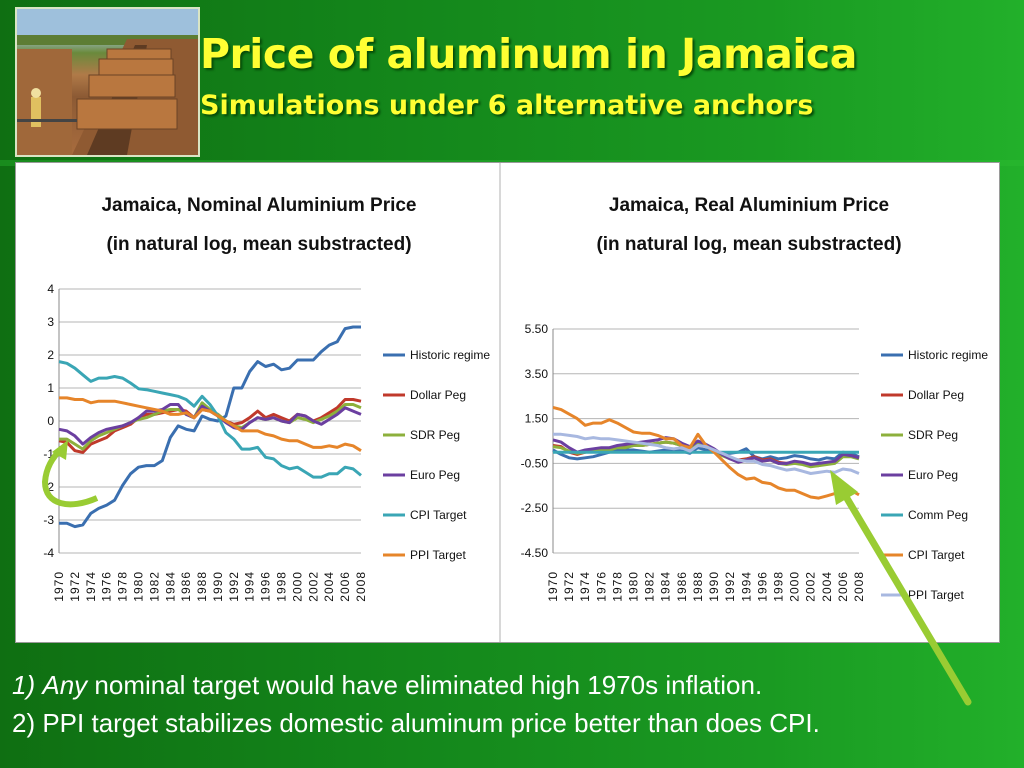  Describe the element at coordinates (50, 388) in the screenshot. I see `y-tick-label: 1` at that location.